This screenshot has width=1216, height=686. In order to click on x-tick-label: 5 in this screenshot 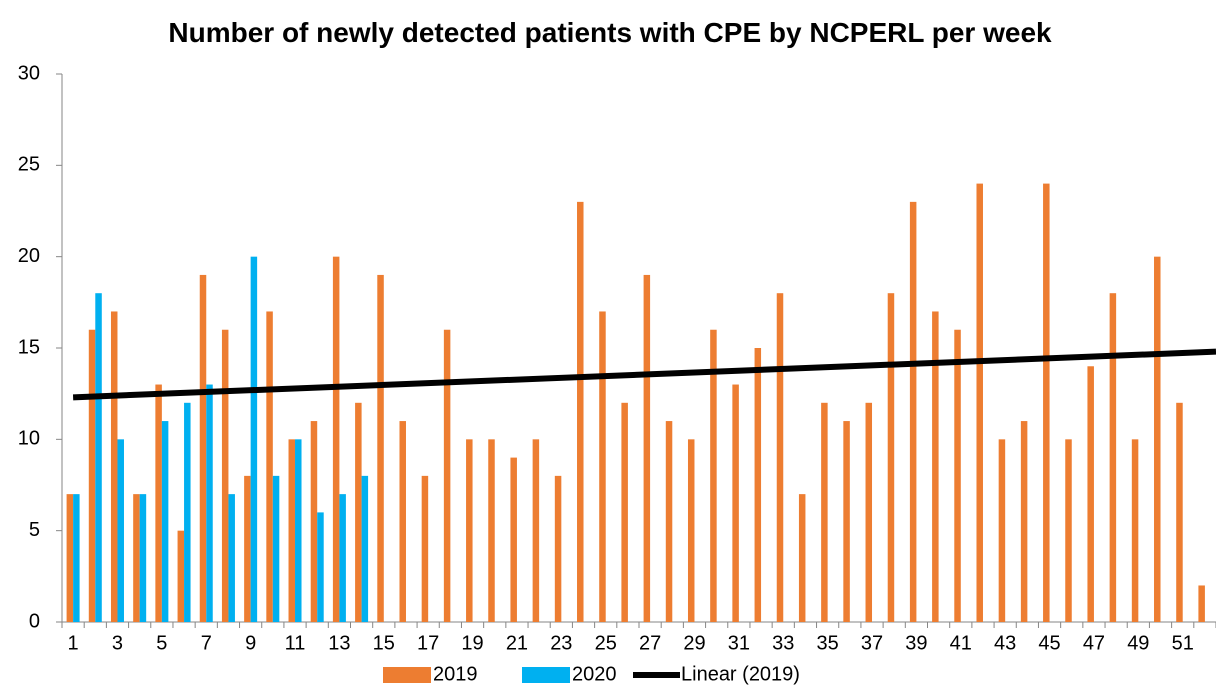, I will do `click(161, 643)`.